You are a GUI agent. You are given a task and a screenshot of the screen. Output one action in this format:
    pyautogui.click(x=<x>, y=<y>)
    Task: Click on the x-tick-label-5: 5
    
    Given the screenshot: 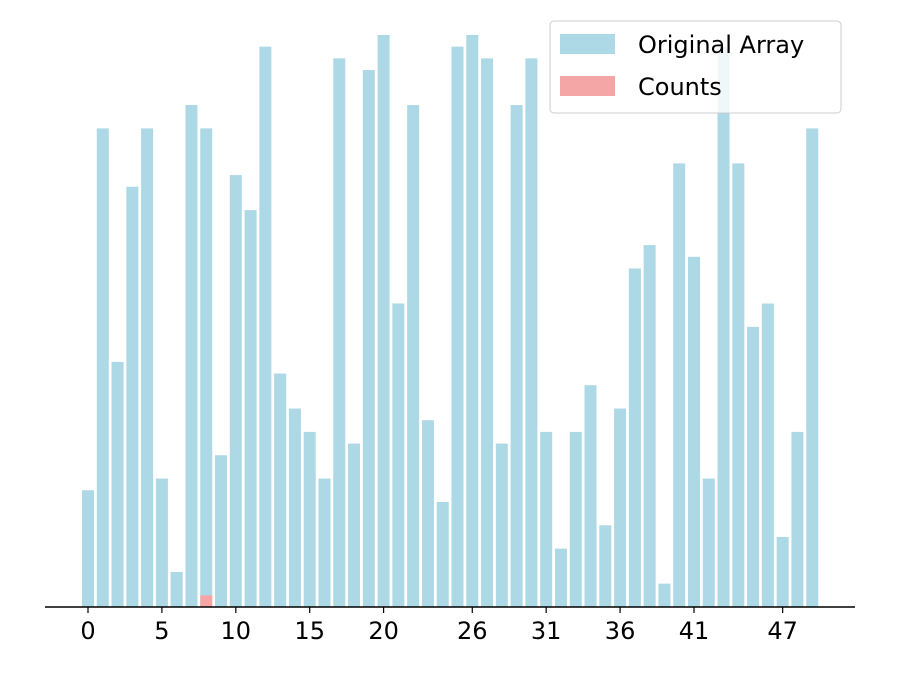 What is the action you would take?
    pyautogui.click(x=161, y=631)
    